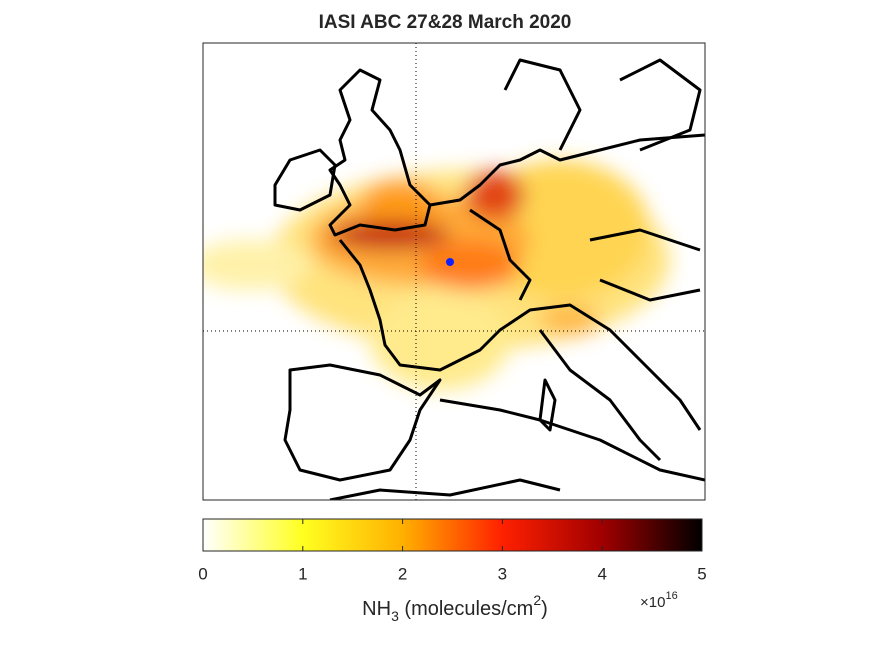 This screenshot has height=656, width=875. What do you see at coordinates (302, 573) in the screenshot?
I see `tick-label: 1` at bounding box center [302, 573].